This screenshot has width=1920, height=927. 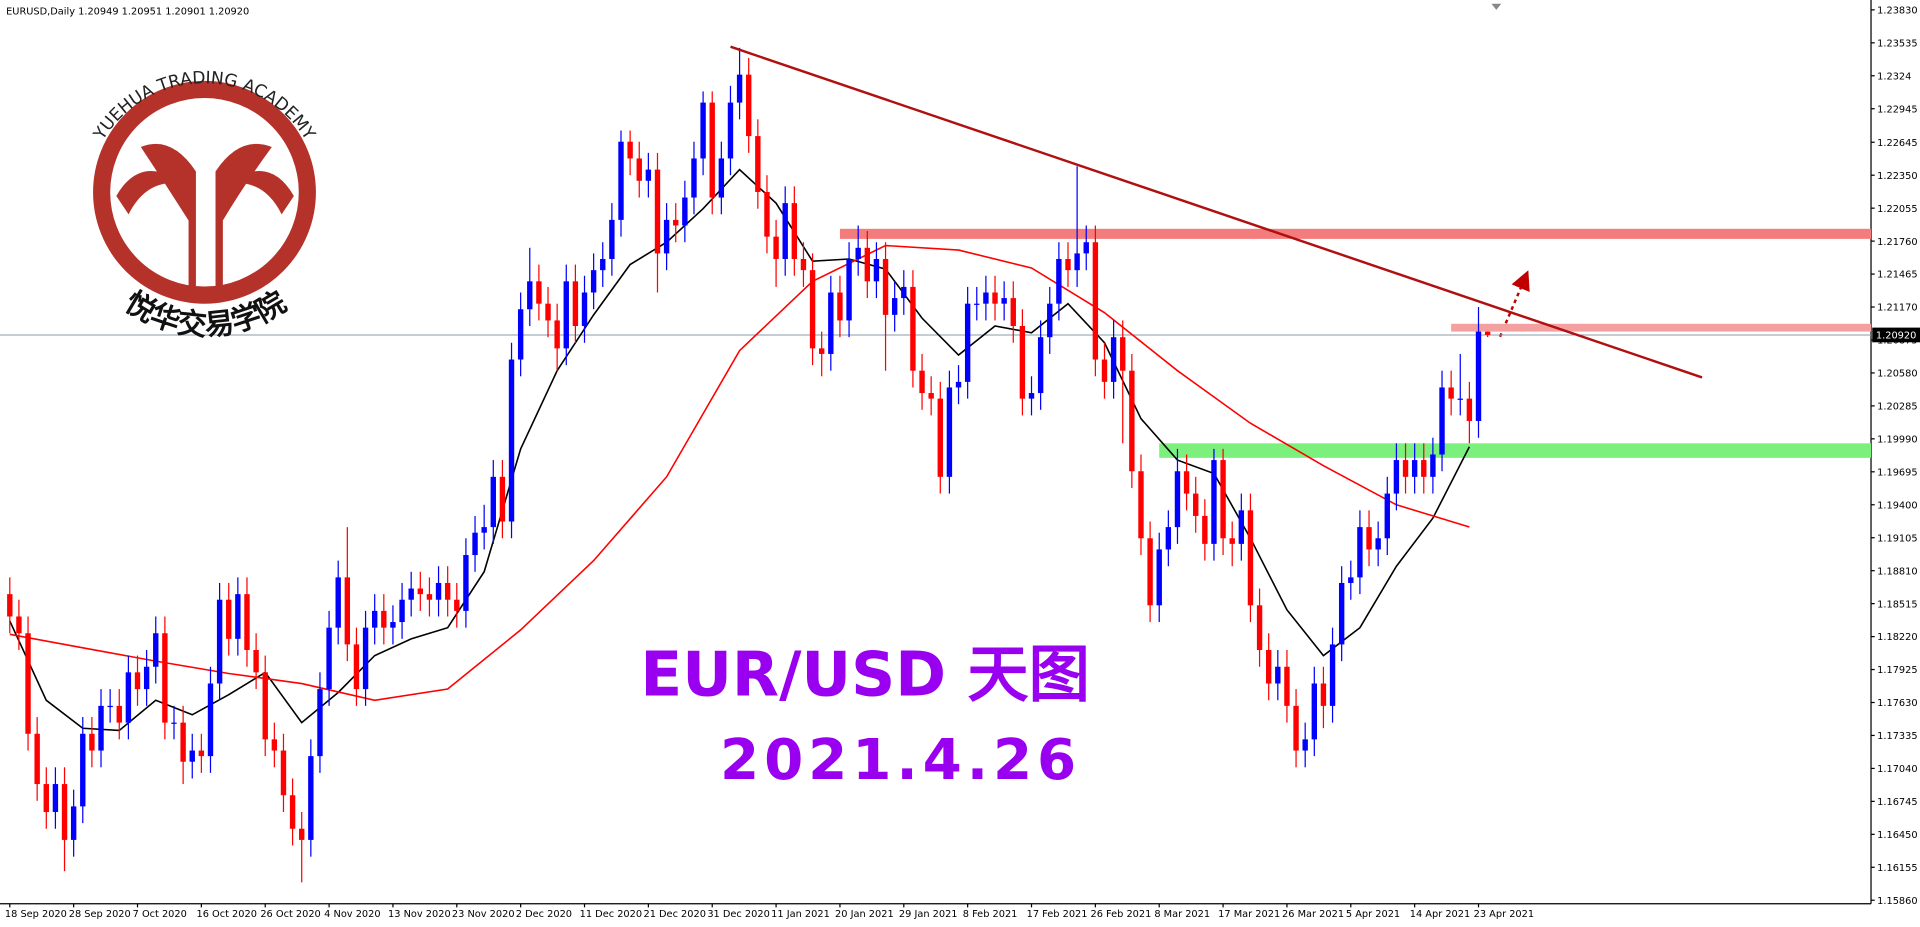 I want to click on y-tick-label: 1.18515, so click(x=1897, y=604).